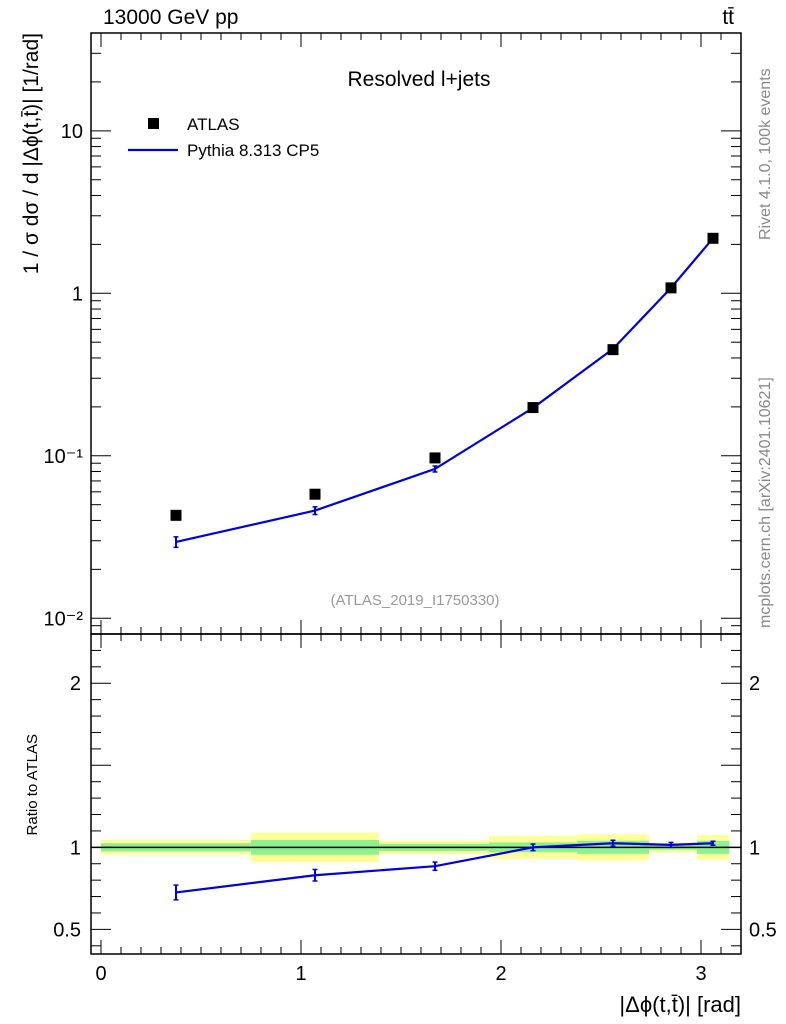 The image size is (786, 1024). Describe the element at coordinates (67, 930) in the screenshot. I see `ratio-ytick-label-left: 0.5` at that location.